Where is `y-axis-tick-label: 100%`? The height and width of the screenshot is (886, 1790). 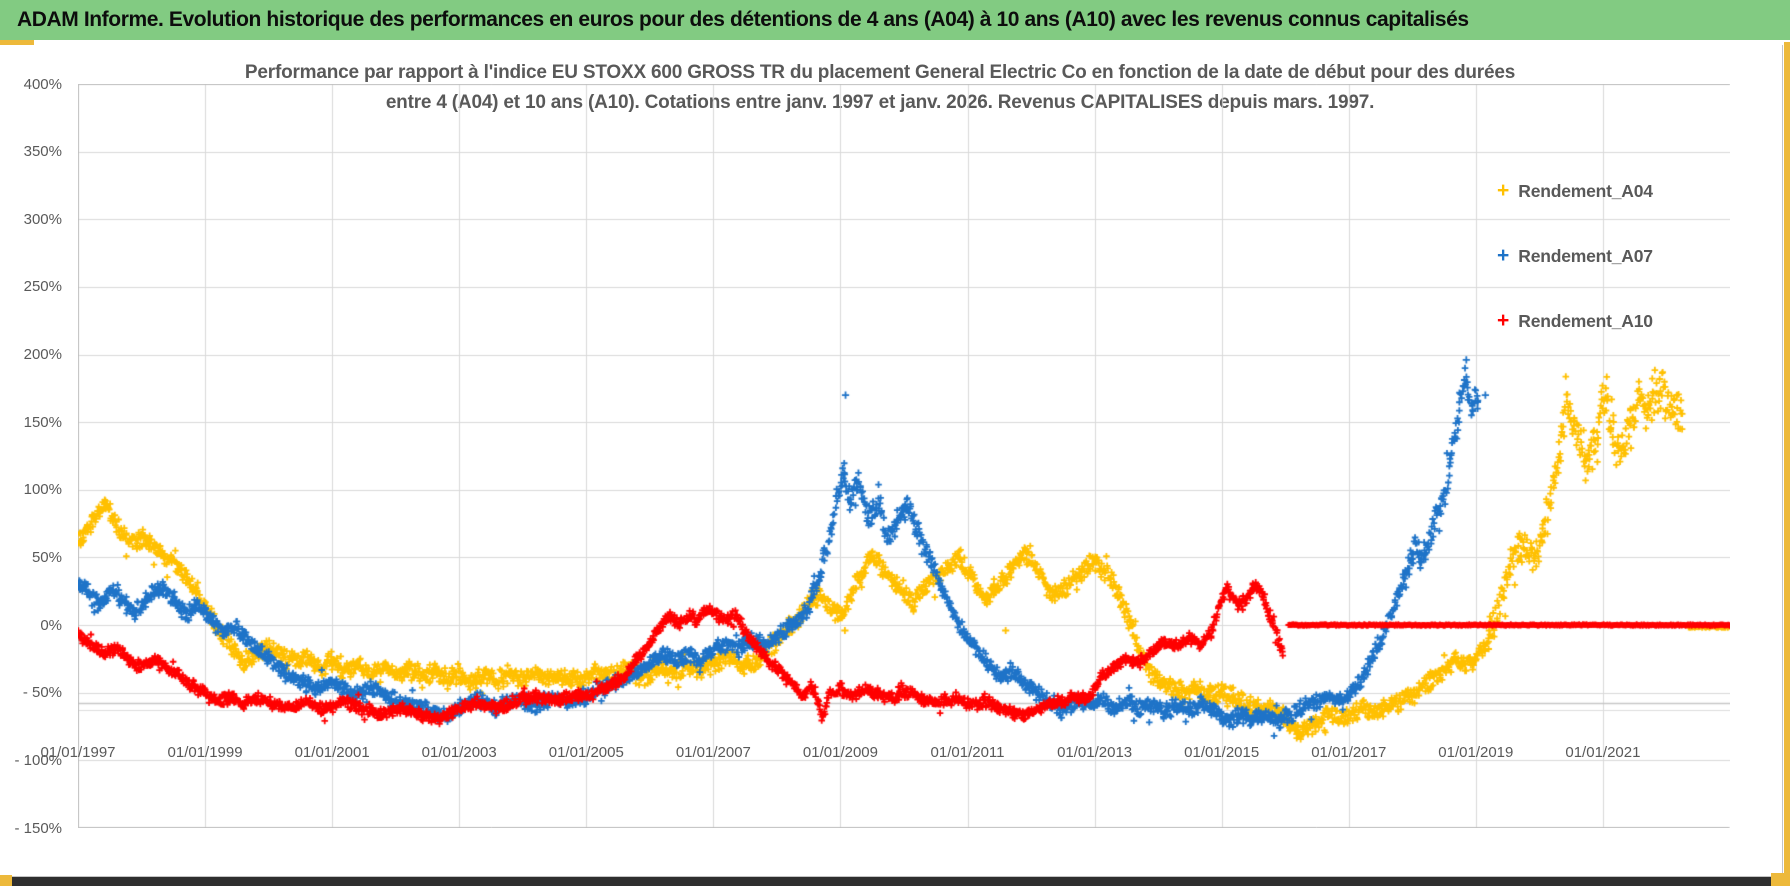 y-axis-tick-label: 100% is located at coordinates (42, 490).